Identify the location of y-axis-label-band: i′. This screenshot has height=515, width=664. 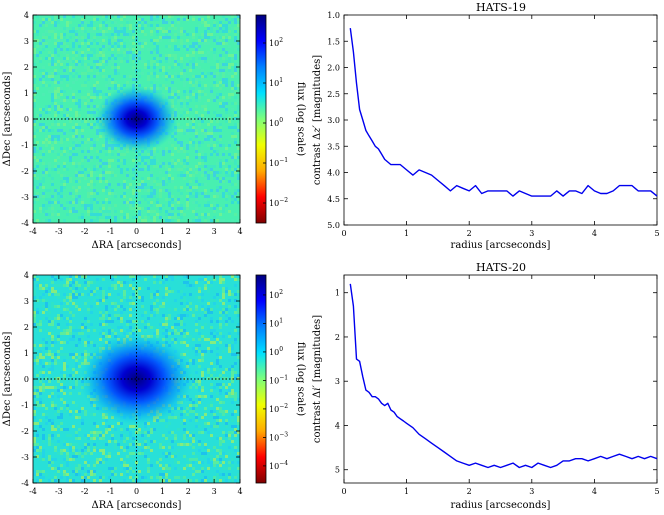
(317, 388).